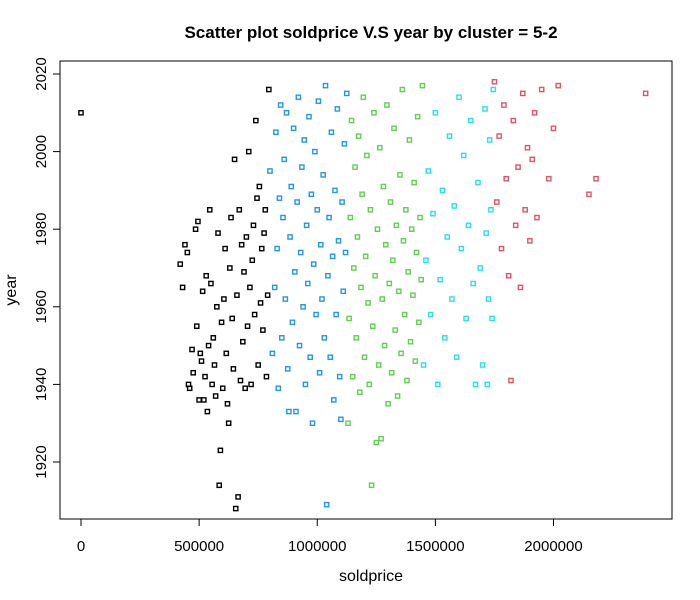  I want to click on y-tick-label: 2000, so click(41, 151).